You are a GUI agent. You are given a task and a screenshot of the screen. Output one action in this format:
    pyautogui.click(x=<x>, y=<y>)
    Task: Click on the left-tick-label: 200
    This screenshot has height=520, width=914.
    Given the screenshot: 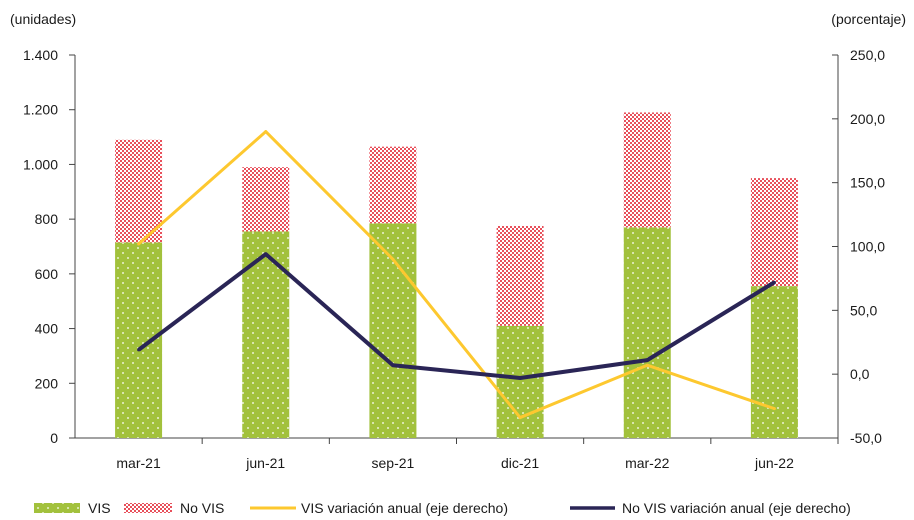 What is the action you would take?
    pyautogui.click(x=47, y=383)
    